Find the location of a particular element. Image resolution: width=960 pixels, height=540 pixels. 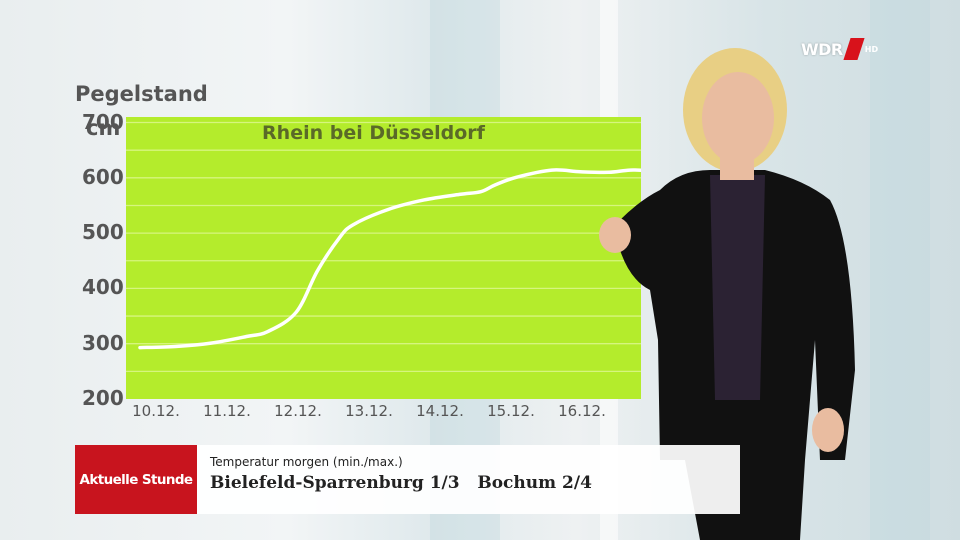

studio-window-right is located at coordinates (900, 270).